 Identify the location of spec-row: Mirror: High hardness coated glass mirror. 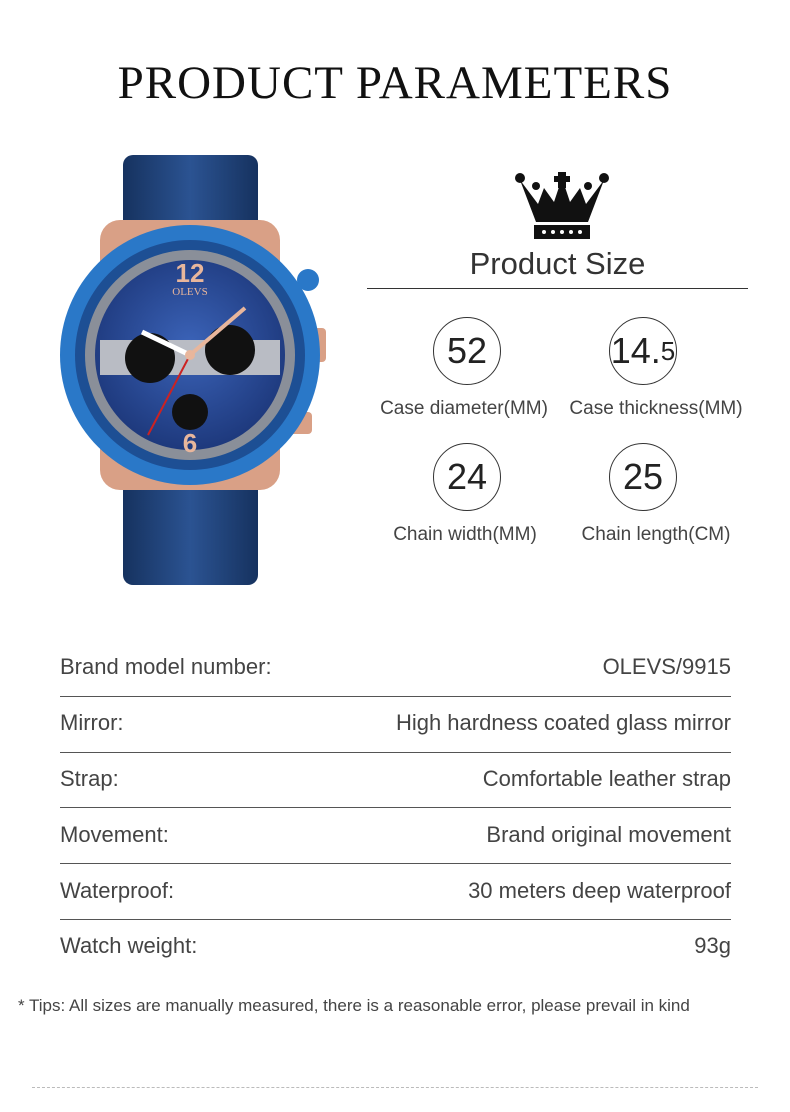
(395, 738).